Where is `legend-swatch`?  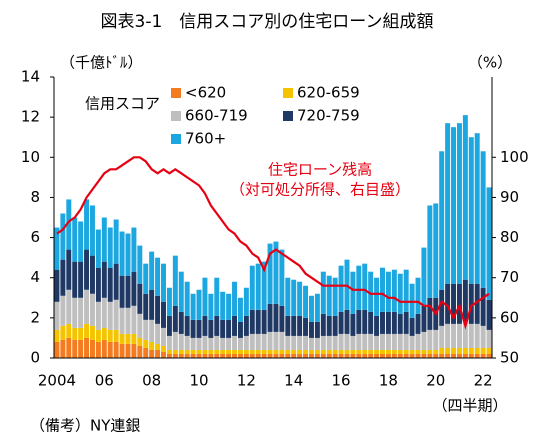
legend-swatch is located at coordinates (288, 116).